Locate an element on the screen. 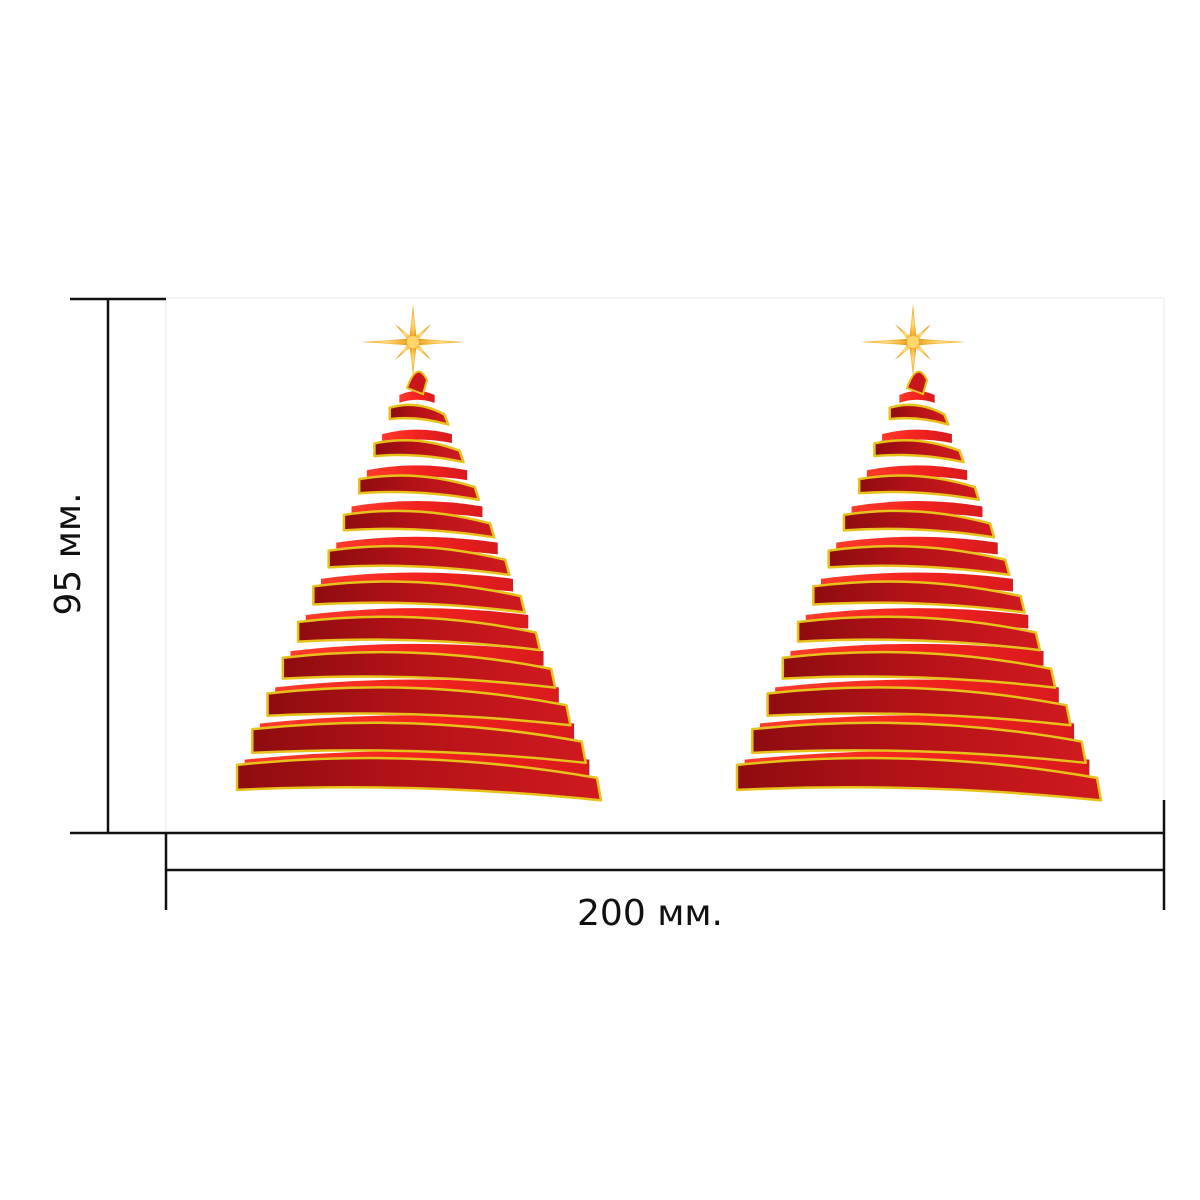  width-label: 200 мм. is located at coordinates (650, 913).